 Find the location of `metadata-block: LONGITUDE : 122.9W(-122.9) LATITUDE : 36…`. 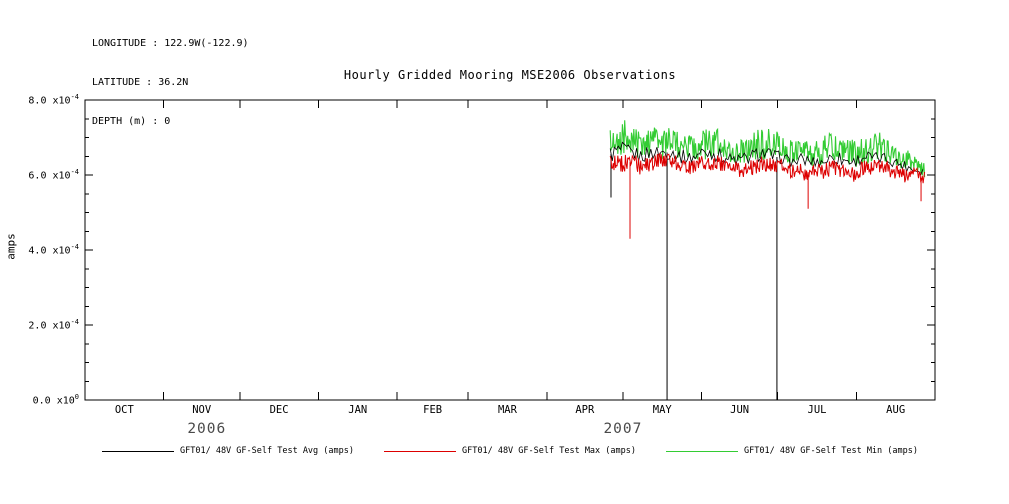

metadata-block: LONGITUDE : 122.9W(-122.9) LATITUDE : 36… is located at coordinates (170, 82).